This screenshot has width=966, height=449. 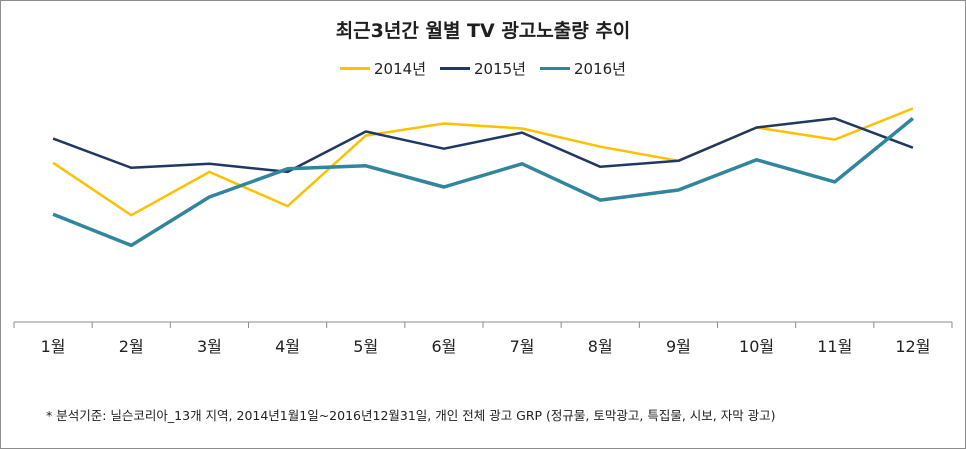 I want to click on chart-title: 최근3년간 월별 TV 광고노출량 추이, so click(x=483, y=31).